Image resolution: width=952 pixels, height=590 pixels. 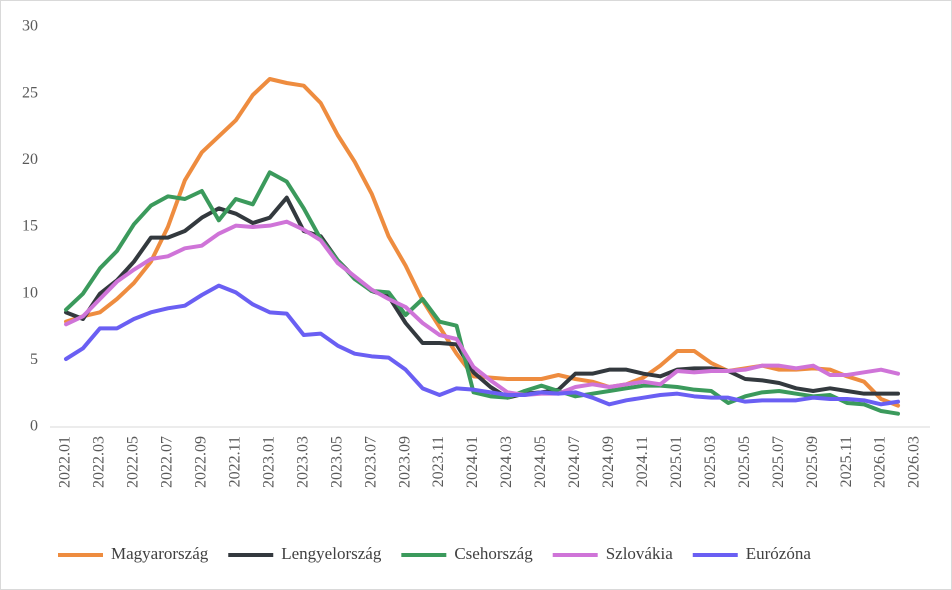 I want to click on x-tick-label: 2025.07, so click(x=778, y=462).